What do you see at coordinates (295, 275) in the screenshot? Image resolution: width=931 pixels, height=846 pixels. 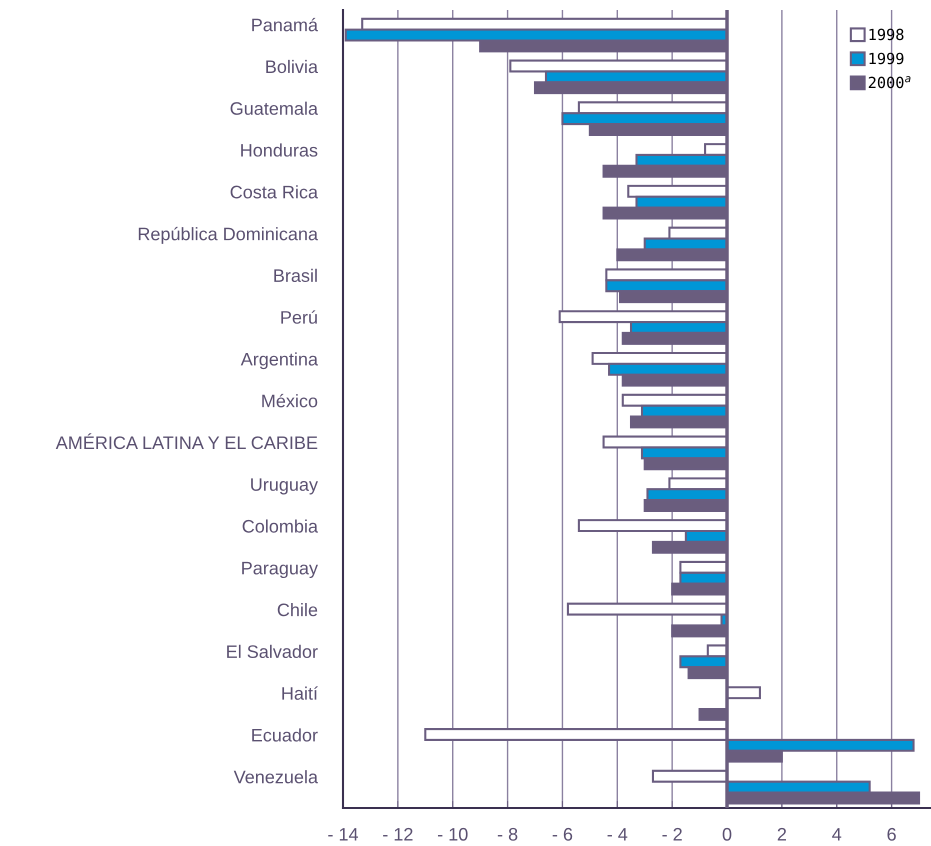 I see `y-tick-label: Brasil` at bounding box center [295, 275].